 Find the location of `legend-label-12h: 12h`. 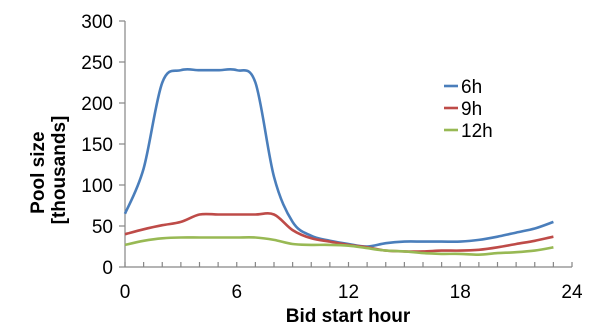

legend-label-12h: 12h is located at coordinates (477, 131).